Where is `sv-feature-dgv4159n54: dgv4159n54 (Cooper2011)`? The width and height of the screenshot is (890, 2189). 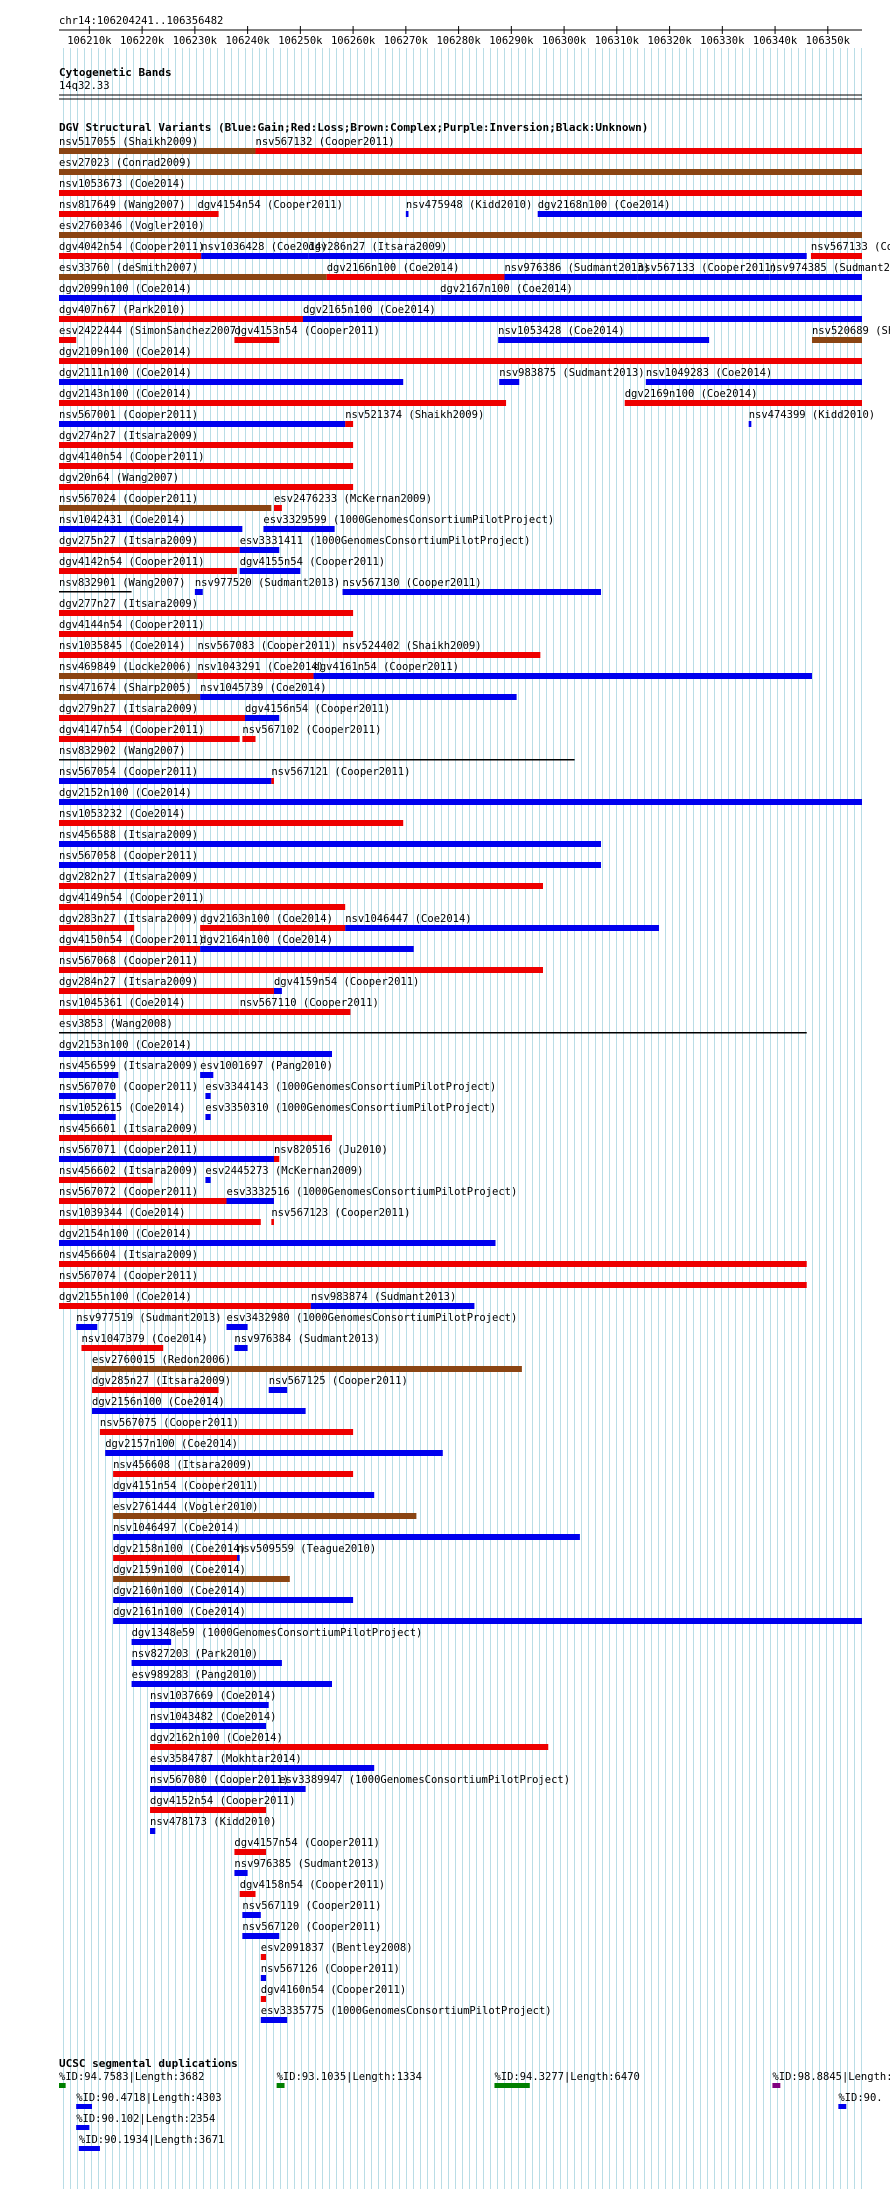
sv-feature-dgv4159n54: dgv4159n54 (Cooper2011) is located at coordinates (346, 985).